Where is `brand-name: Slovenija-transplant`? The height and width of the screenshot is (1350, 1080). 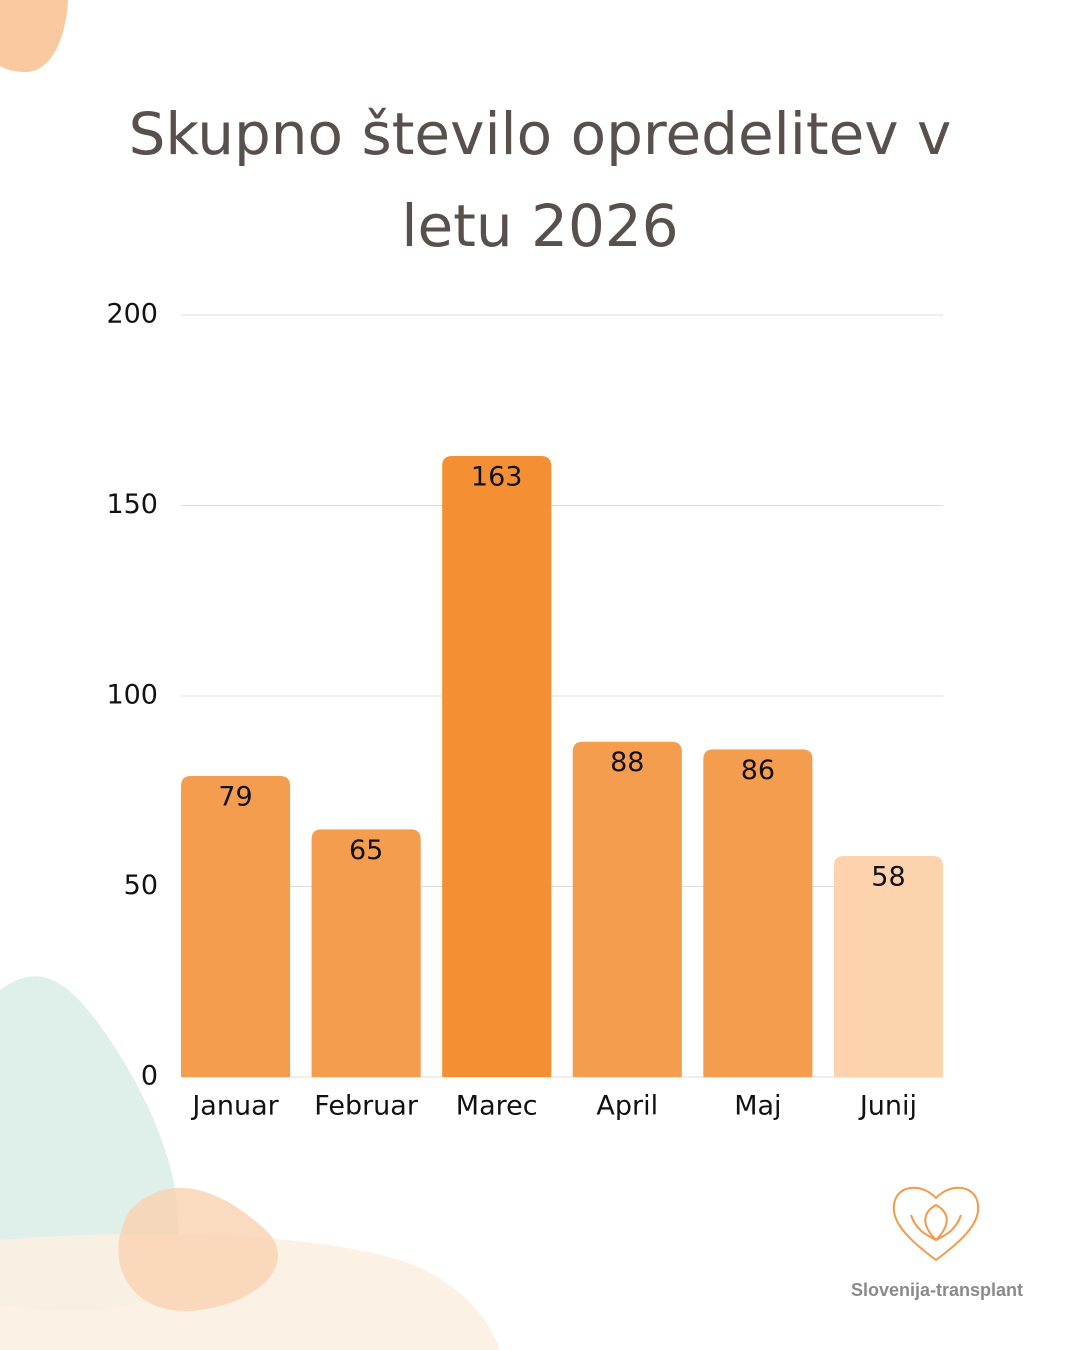 brand-name: Slovenija-transplant is located at coordinates (937, 1290).